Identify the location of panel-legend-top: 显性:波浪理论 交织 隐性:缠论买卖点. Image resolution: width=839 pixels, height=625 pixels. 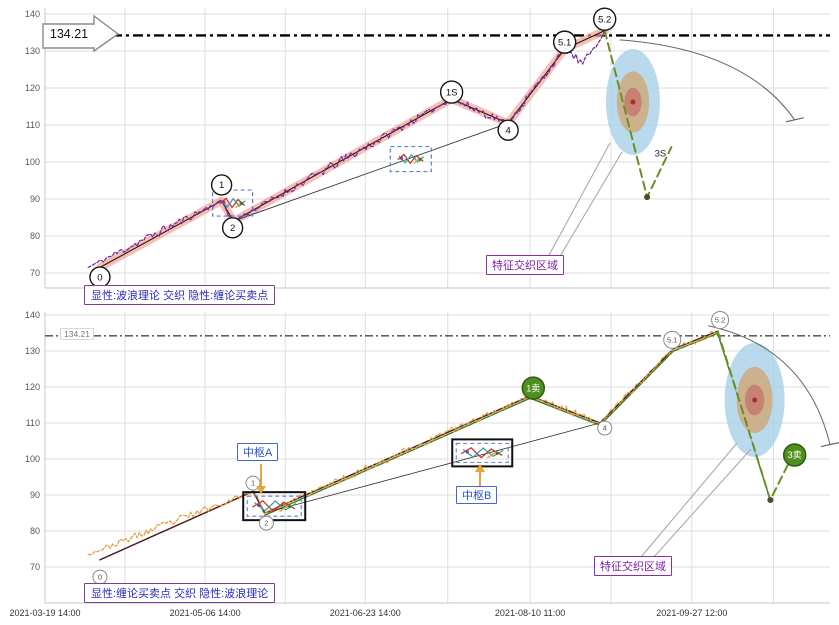
(180, 295).